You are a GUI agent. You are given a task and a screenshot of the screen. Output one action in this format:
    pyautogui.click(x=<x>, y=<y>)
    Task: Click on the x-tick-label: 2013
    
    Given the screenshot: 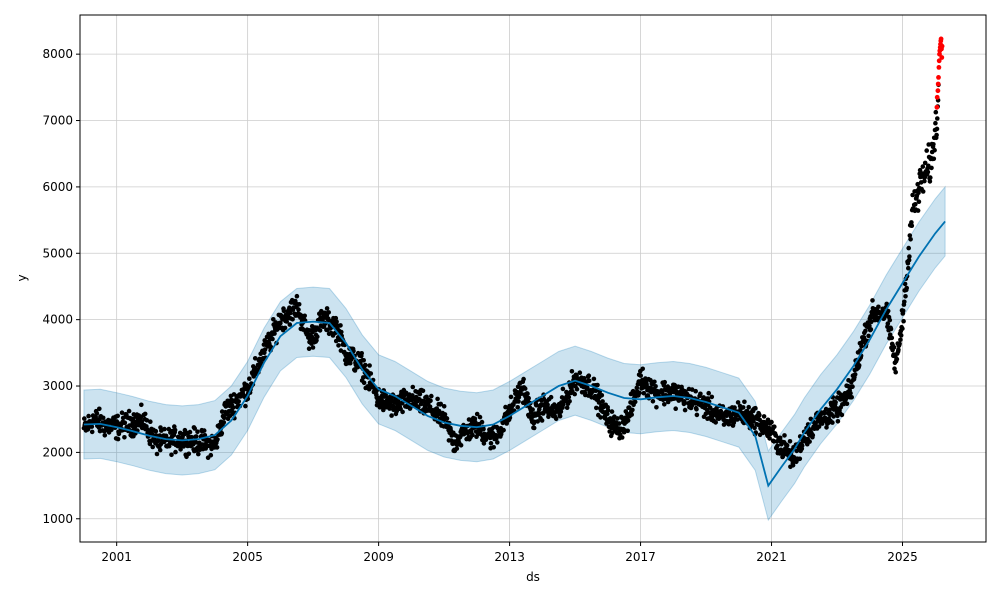 What is the action you would take?
    pyautogui.click(x=509, y=557)
    